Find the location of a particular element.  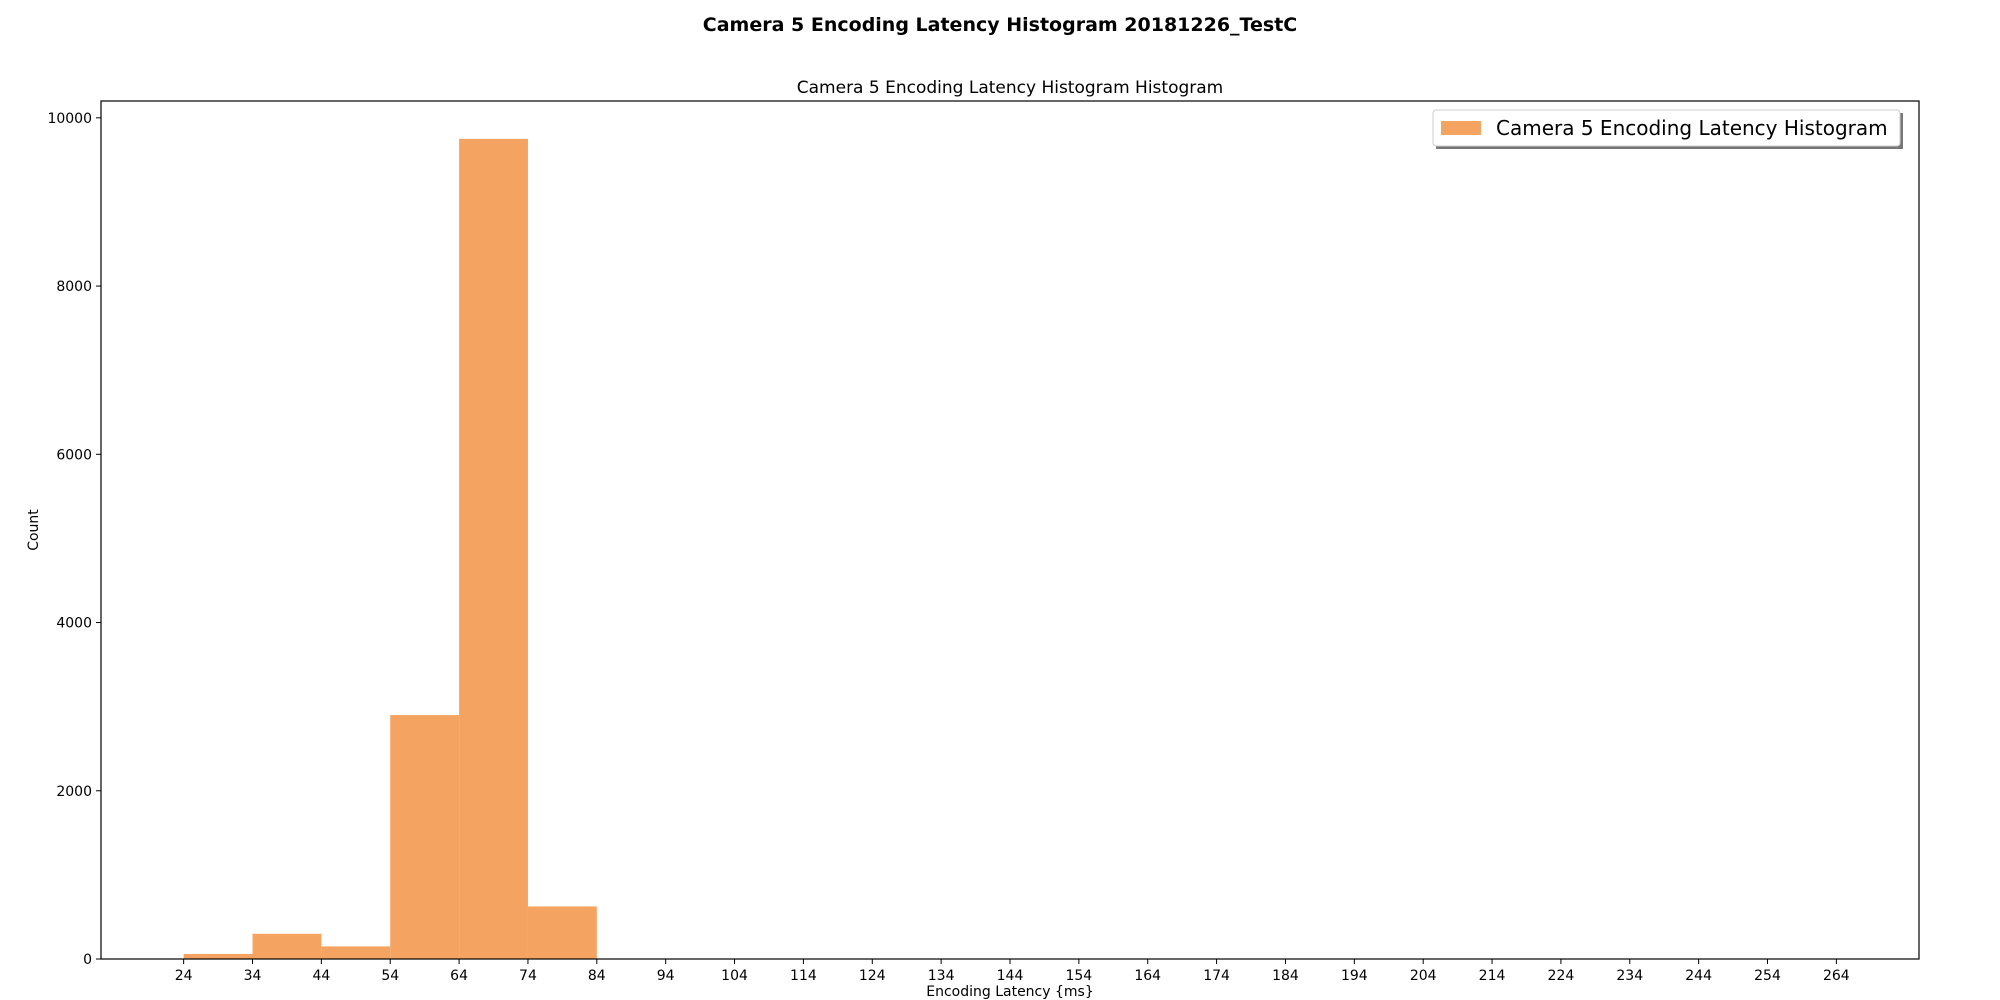

x-tick-label: 184 is located at coordinates (1285, 976).